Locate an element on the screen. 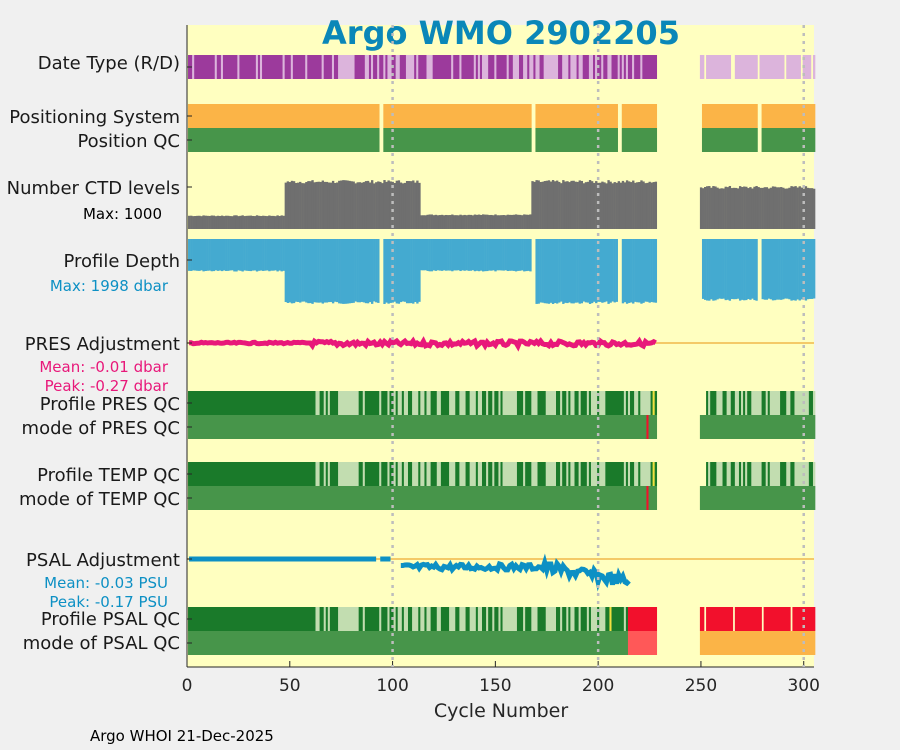 This screenshot has height=750, width=900. label-pres-mean: Mean: -0.01 dbar is located at coordinates (104, 367).